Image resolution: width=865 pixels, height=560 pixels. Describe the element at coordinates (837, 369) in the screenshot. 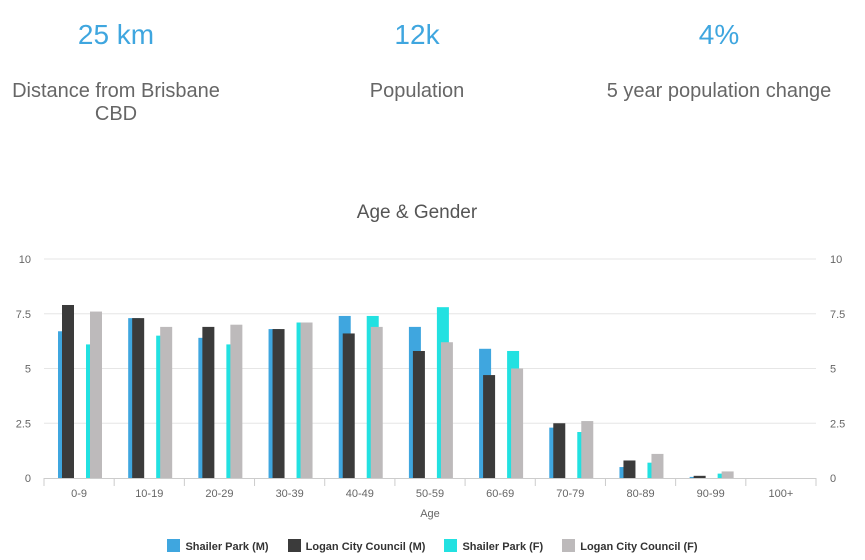

I see `y-axis-right: 0 2.5 5 7.5 10` at that location.